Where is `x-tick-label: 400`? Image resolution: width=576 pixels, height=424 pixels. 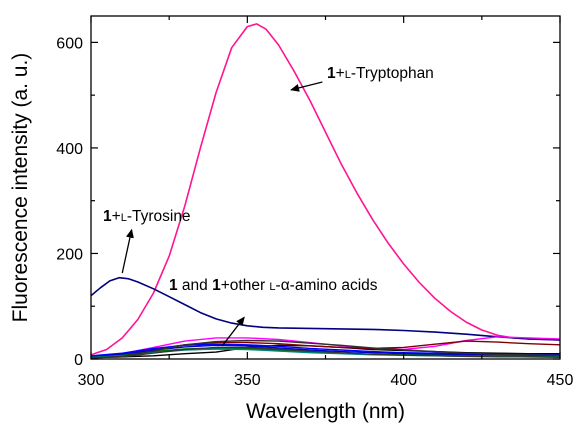
x-tick-label: 400 is located at coordinates (403, 380).